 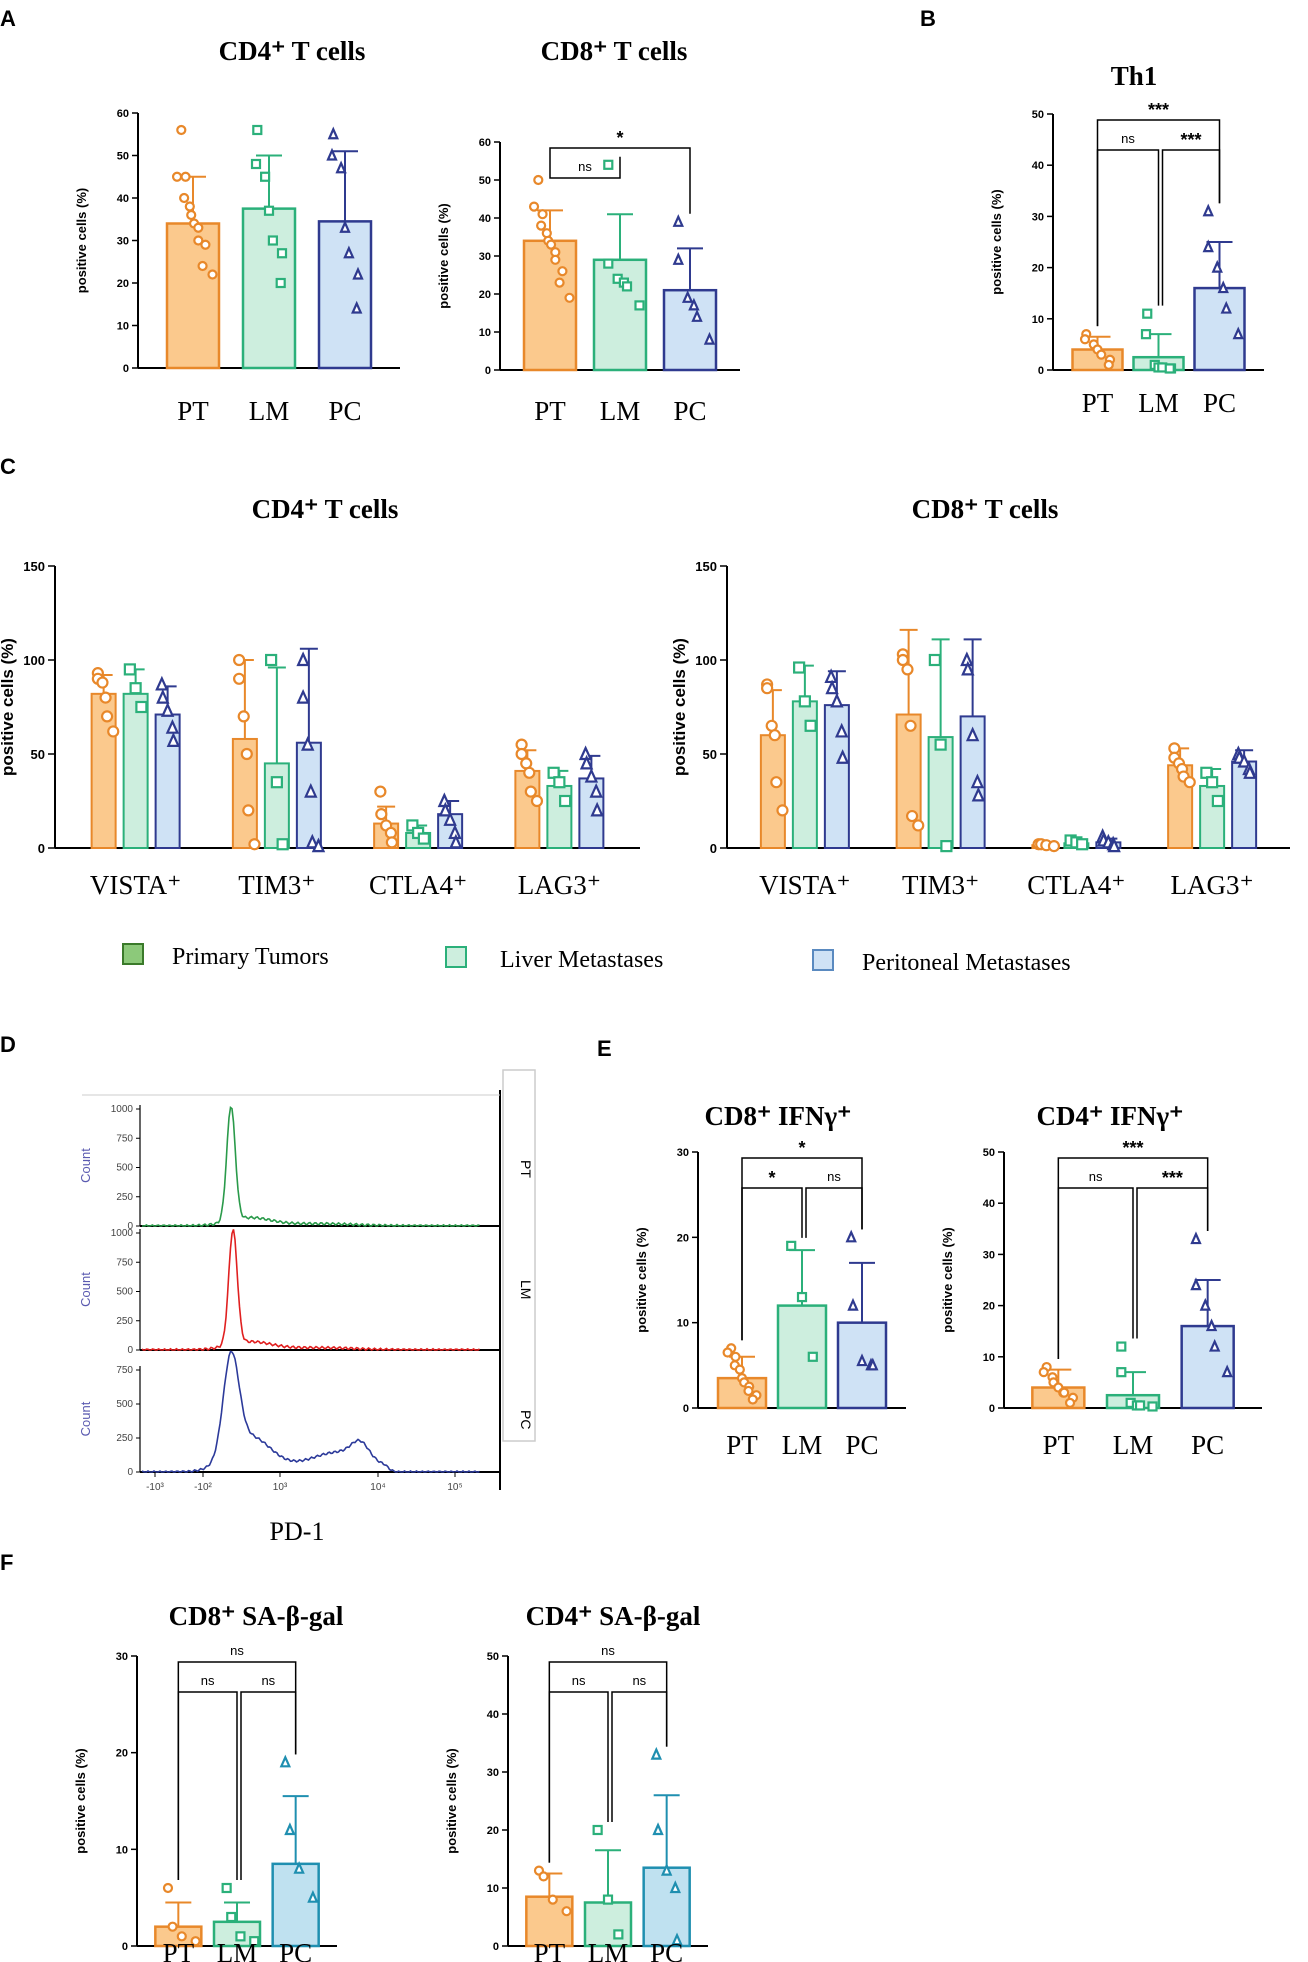 What do you see at coordinates (122, 1754) in the screenshot?
I see `y-tick-label: 20` at bounding box center [122, 1754].